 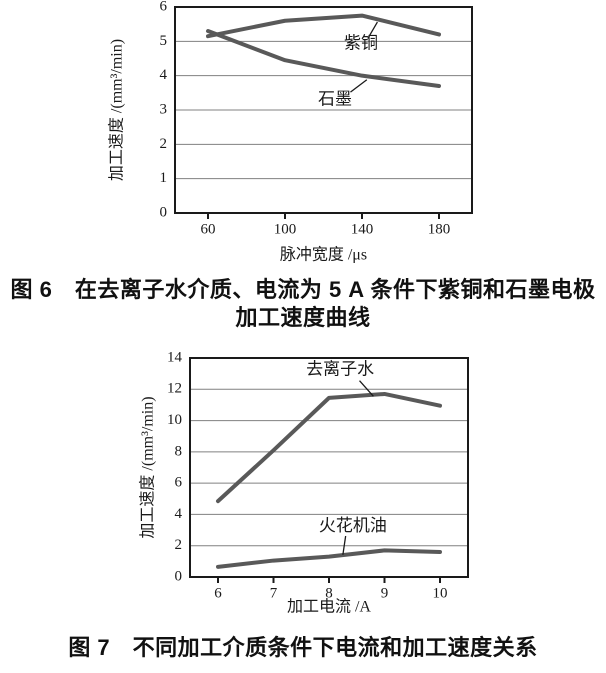 I want to click on x-tick-label: 9, so click(x=385, y=594).